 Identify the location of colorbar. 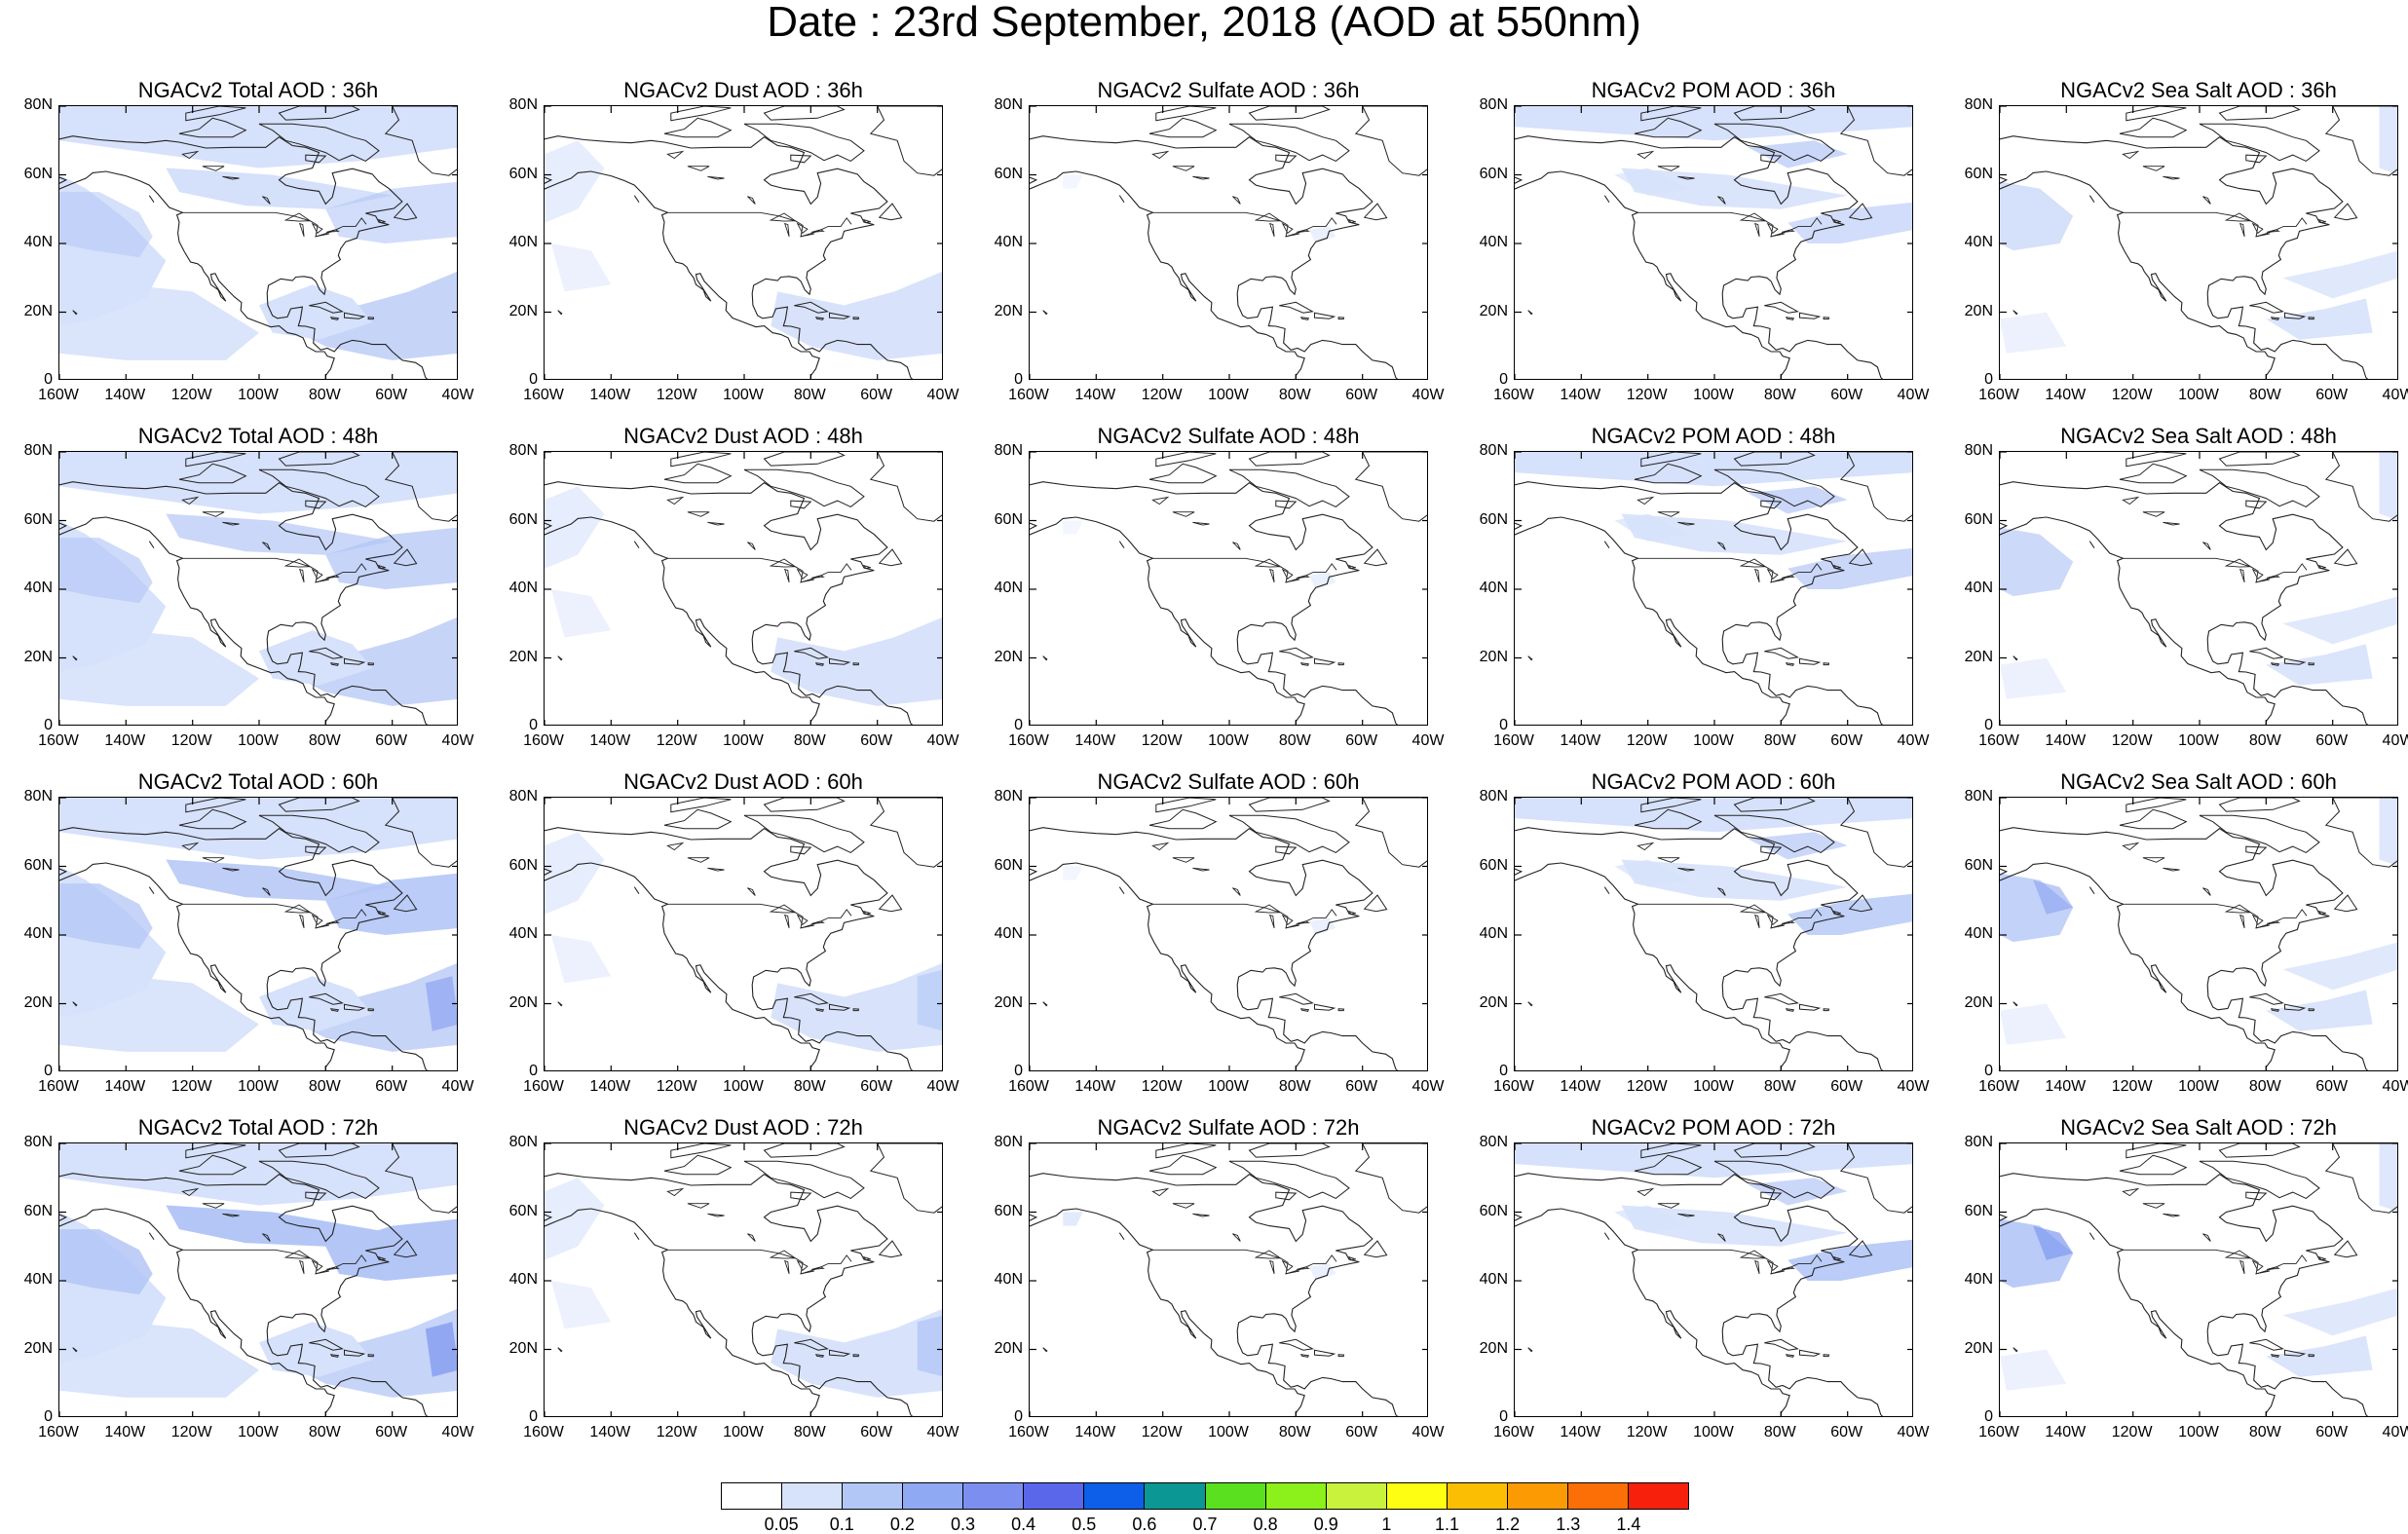
(1205, 1496).